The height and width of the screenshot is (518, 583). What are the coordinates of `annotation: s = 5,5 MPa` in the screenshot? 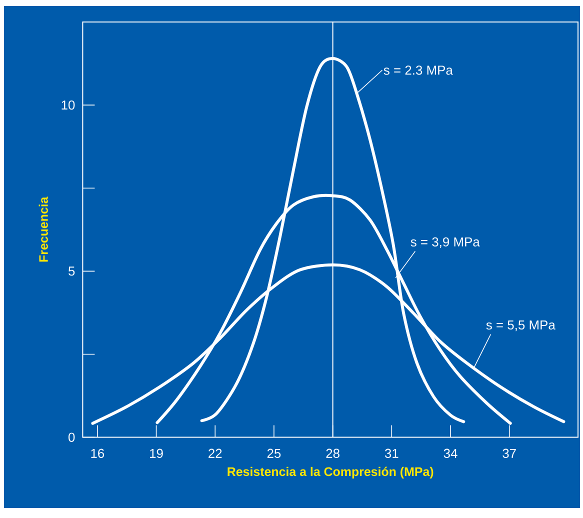 It's located at (521, 326).